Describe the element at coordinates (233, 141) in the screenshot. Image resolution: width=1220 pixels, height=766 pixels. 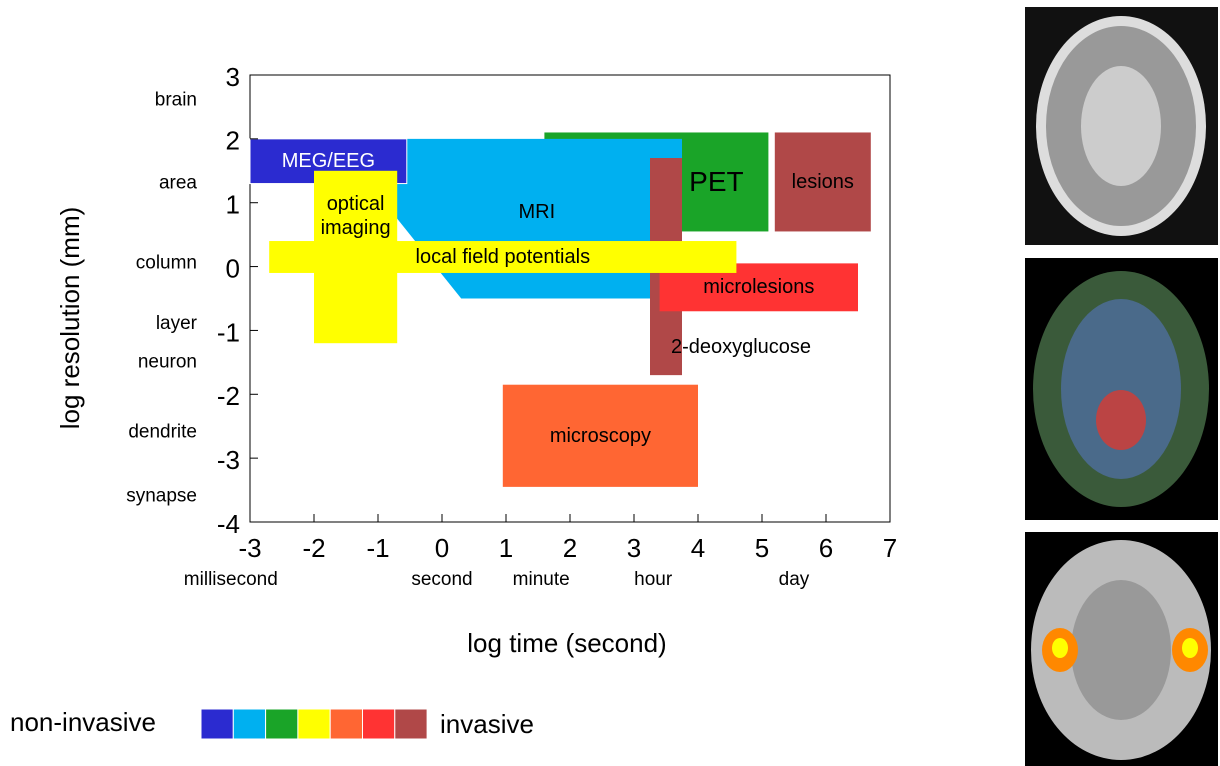
I see `y-tick-label: 2` at that location.